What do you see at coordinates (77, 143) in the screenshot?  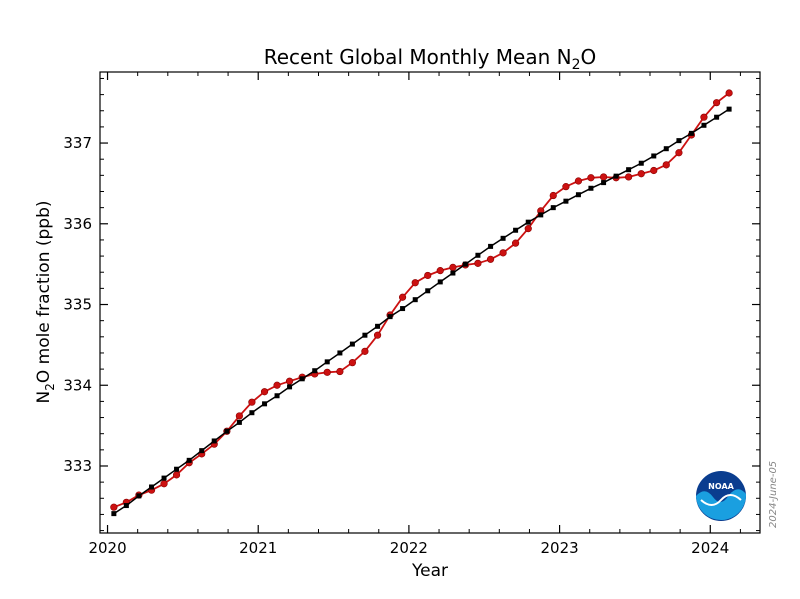 I see `y-tick-label: 337` at bounding box center [77, 143].